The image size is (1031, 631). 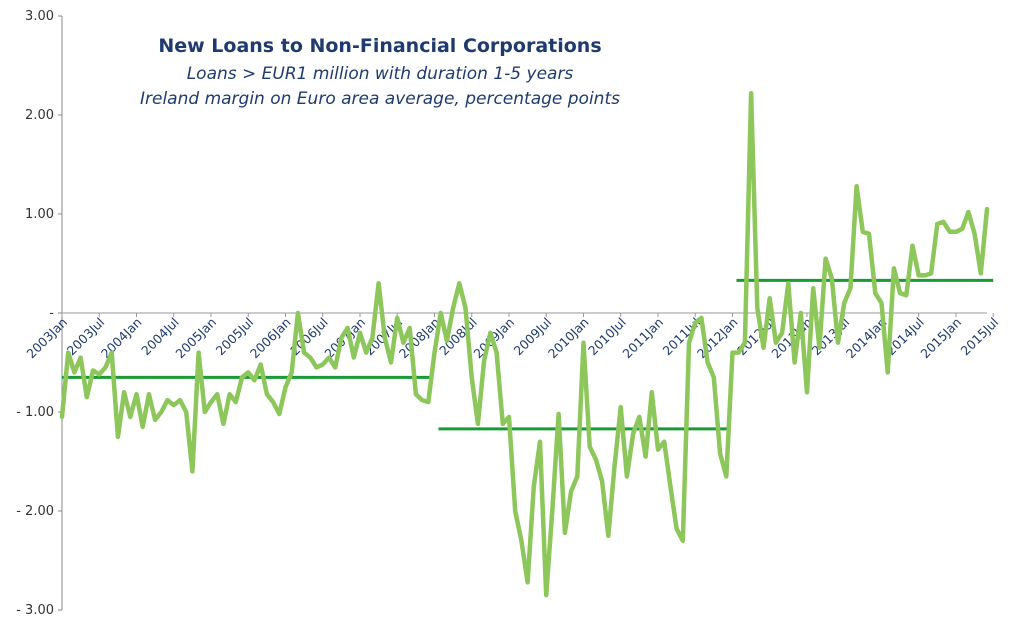 I want to click on chart-title: New Loans to Non-Financial Corporations, so click(x=379, y=46).